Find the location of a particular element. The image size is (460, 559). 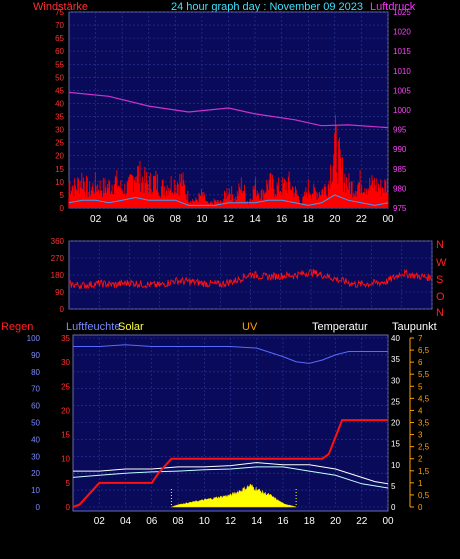

rain-y-tick: 30 is located at coordinates (65, 362).